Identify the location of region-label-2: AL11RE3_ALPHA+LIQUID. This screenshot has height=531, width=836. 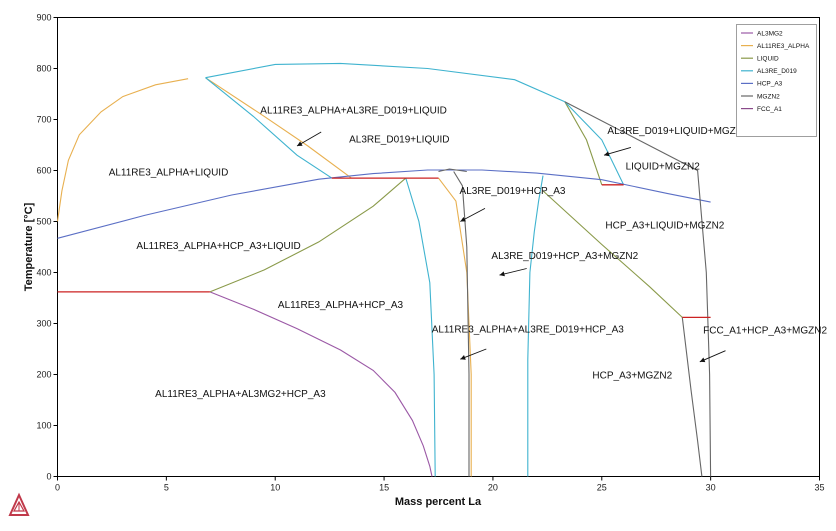
(169, 173).